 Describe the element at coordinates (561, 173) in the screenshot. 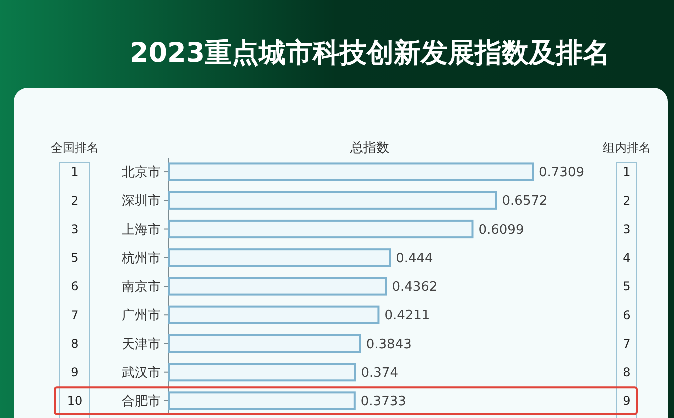

I see `data-label: 0.7309` at that location.